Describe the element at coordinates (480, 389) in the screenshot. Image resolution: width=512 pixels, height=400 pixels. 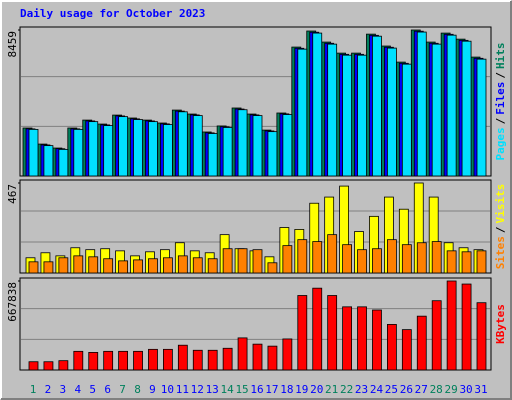
I see `x-tick-label: 31` at that location.